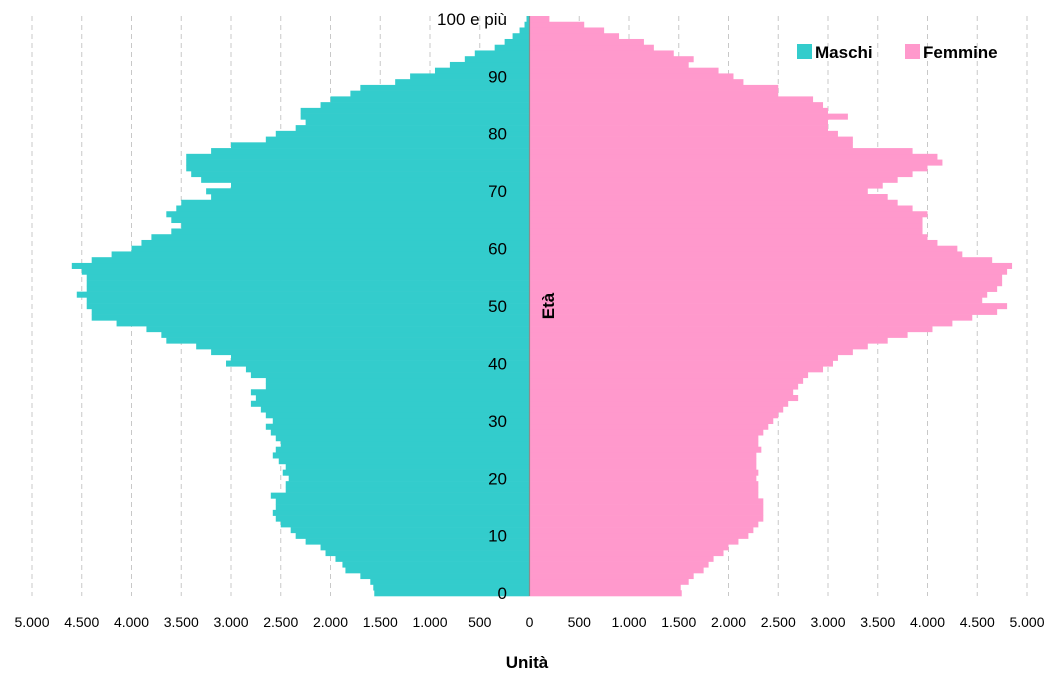  Describe the element at coordinates (778, 622) in the screenshot. I see `x-tick-label: 2.500` at that location.